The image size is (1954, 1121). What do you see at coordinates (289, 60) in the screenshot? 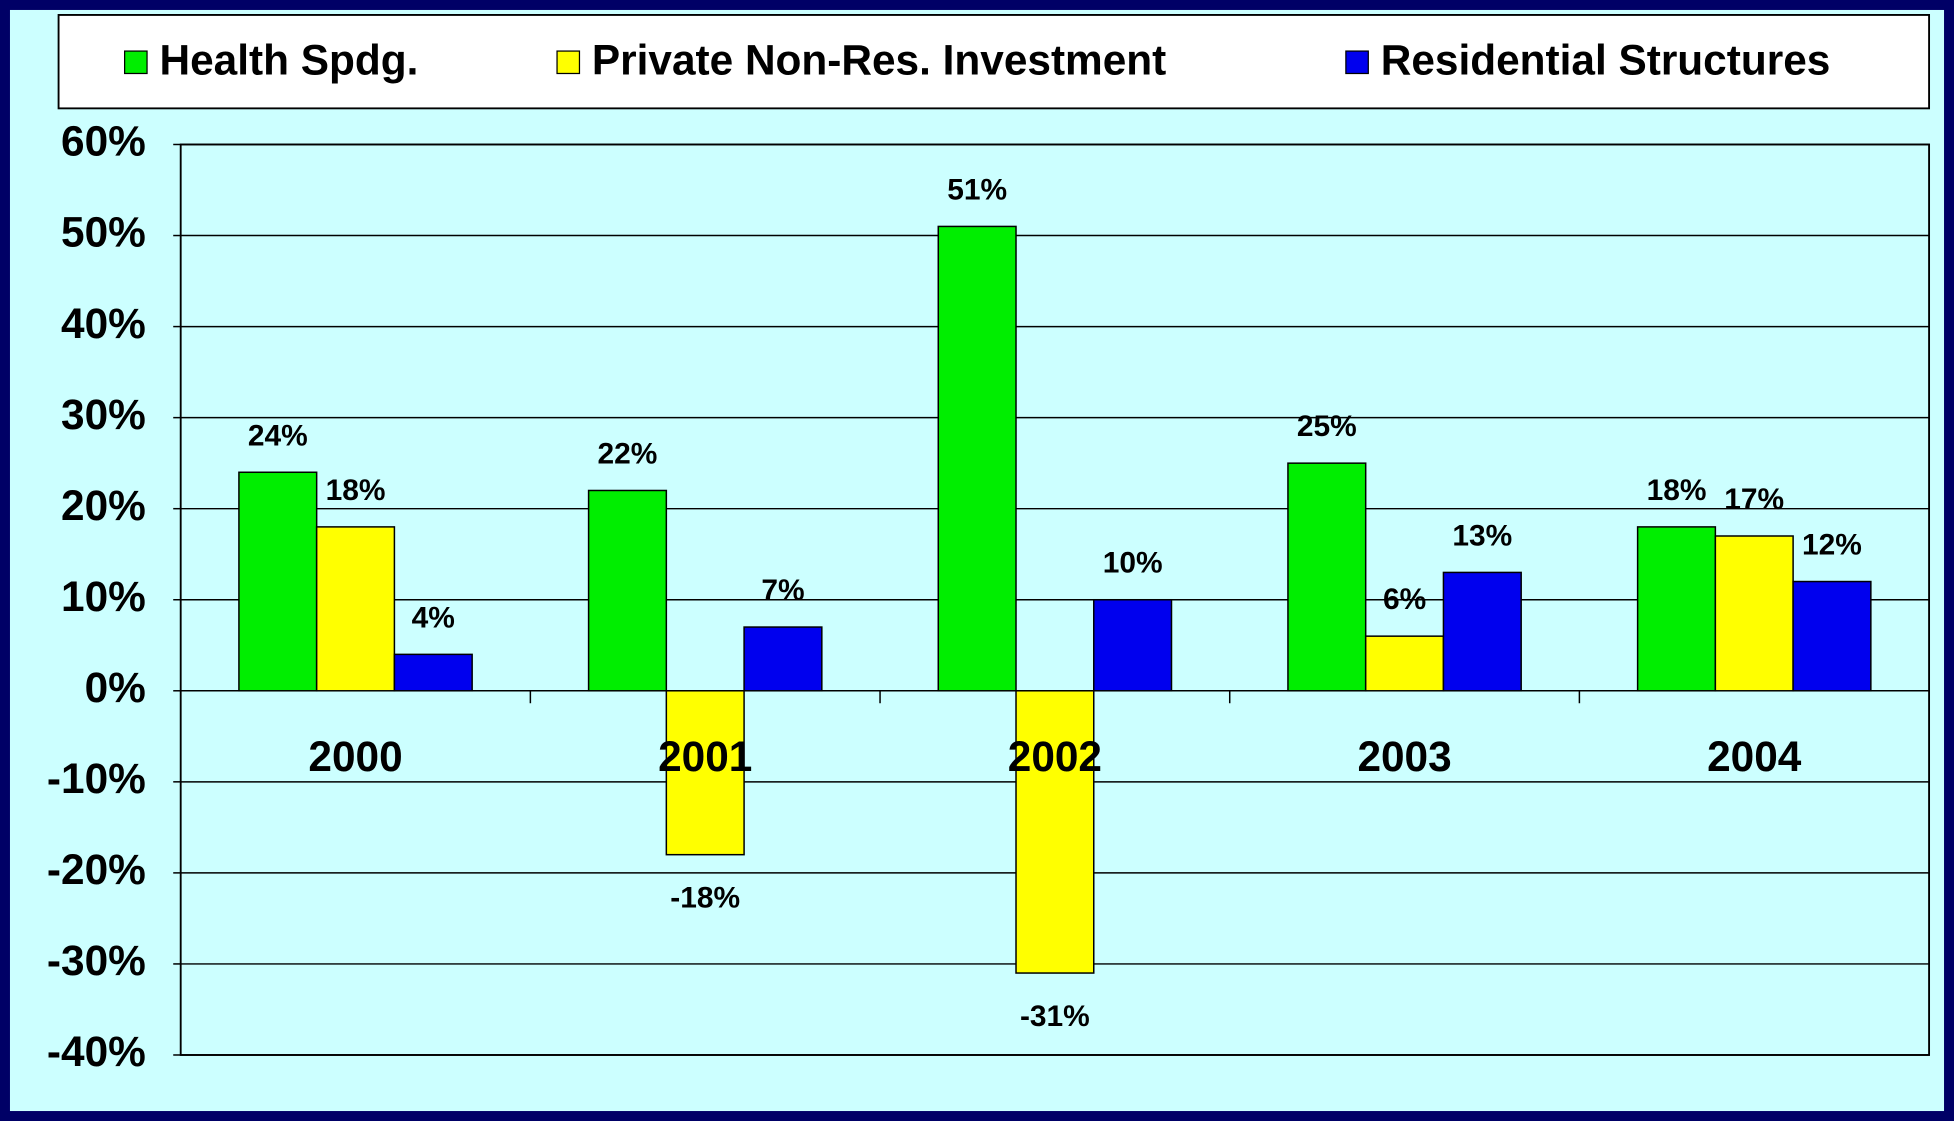
I see `legend-label: Health Spdg.` at bounding box center [289, 60].